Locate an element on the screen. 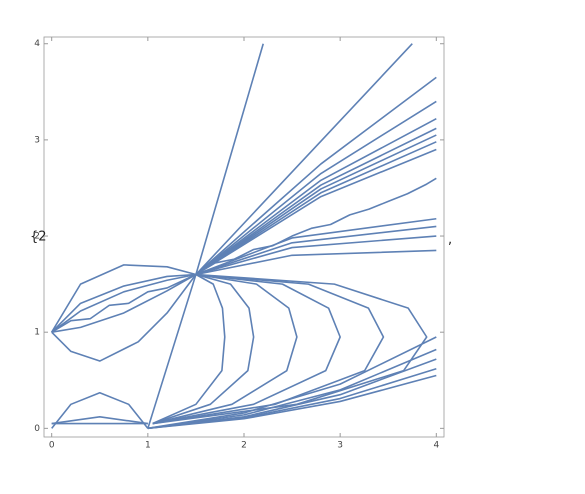 The height and width of the screenshot is (494, 585). right-annotation: , is located at coordinates (450, 240).